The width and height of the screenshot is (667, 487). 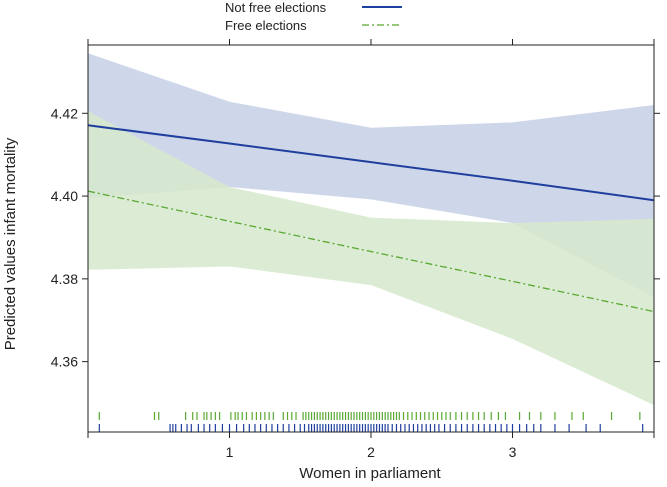 What do you see at coordinates (313, 16) in the screenshot?
I see `legend: Not free elections Free elections` at bounding box center [313, 16].